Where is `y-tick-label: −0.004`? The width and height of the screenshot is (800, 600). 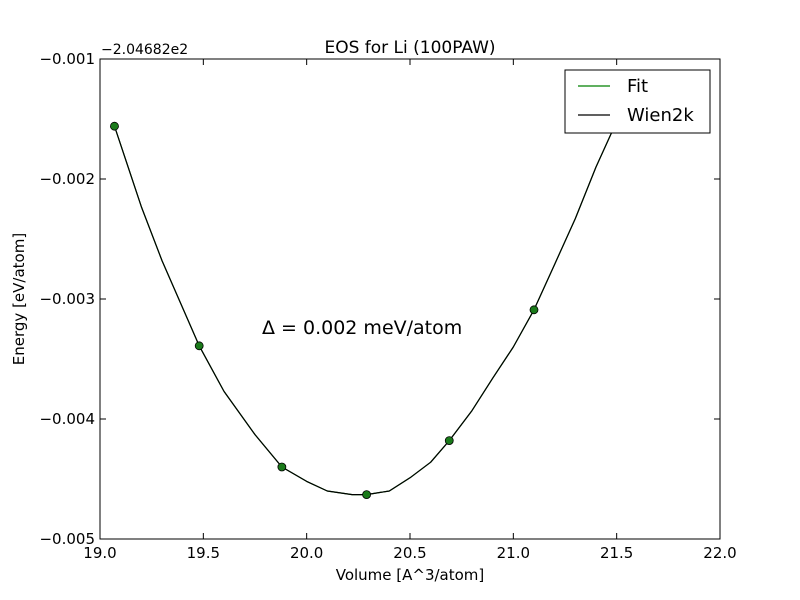
y-tick-label: −0.004 is located at coordinates (67, 419).